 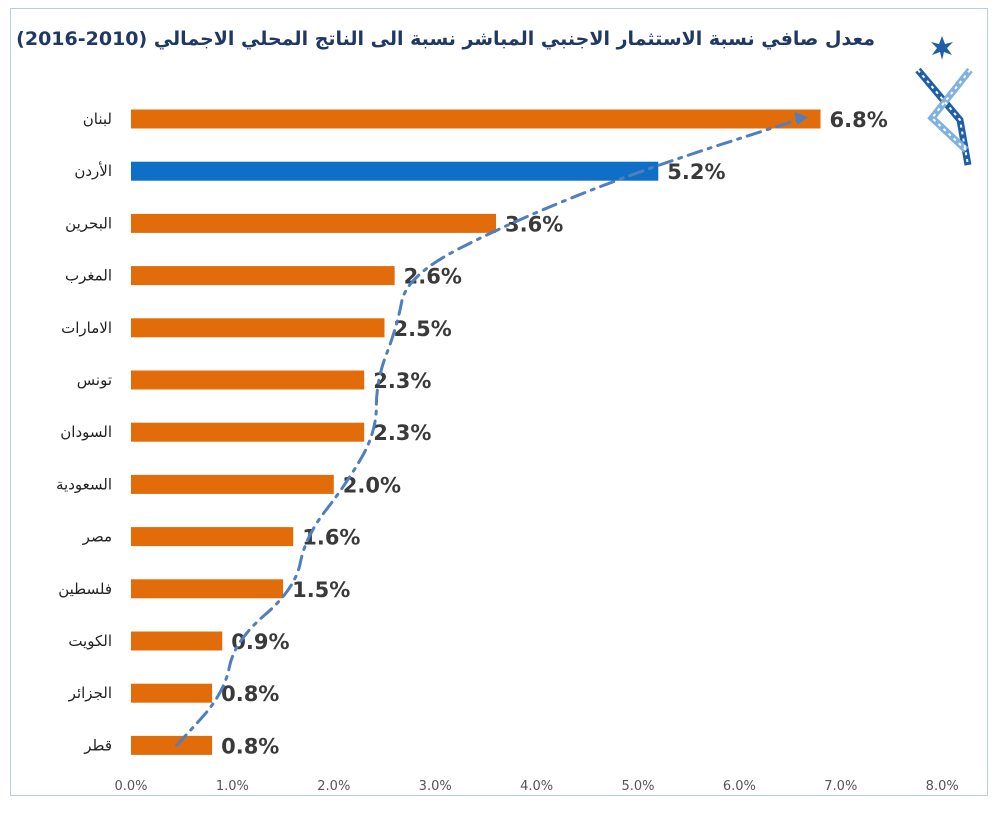 I want to click on data-label: 5.2%, so click(x=696, y=172).